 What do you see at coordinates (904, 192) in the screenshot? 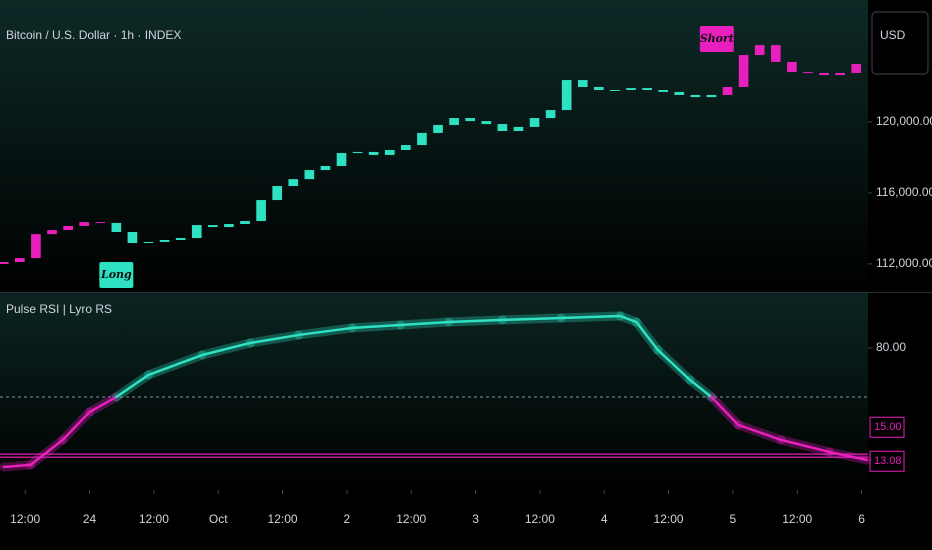
I see `y-tick-label: 116,000.00` at bounding box center [904, 192].